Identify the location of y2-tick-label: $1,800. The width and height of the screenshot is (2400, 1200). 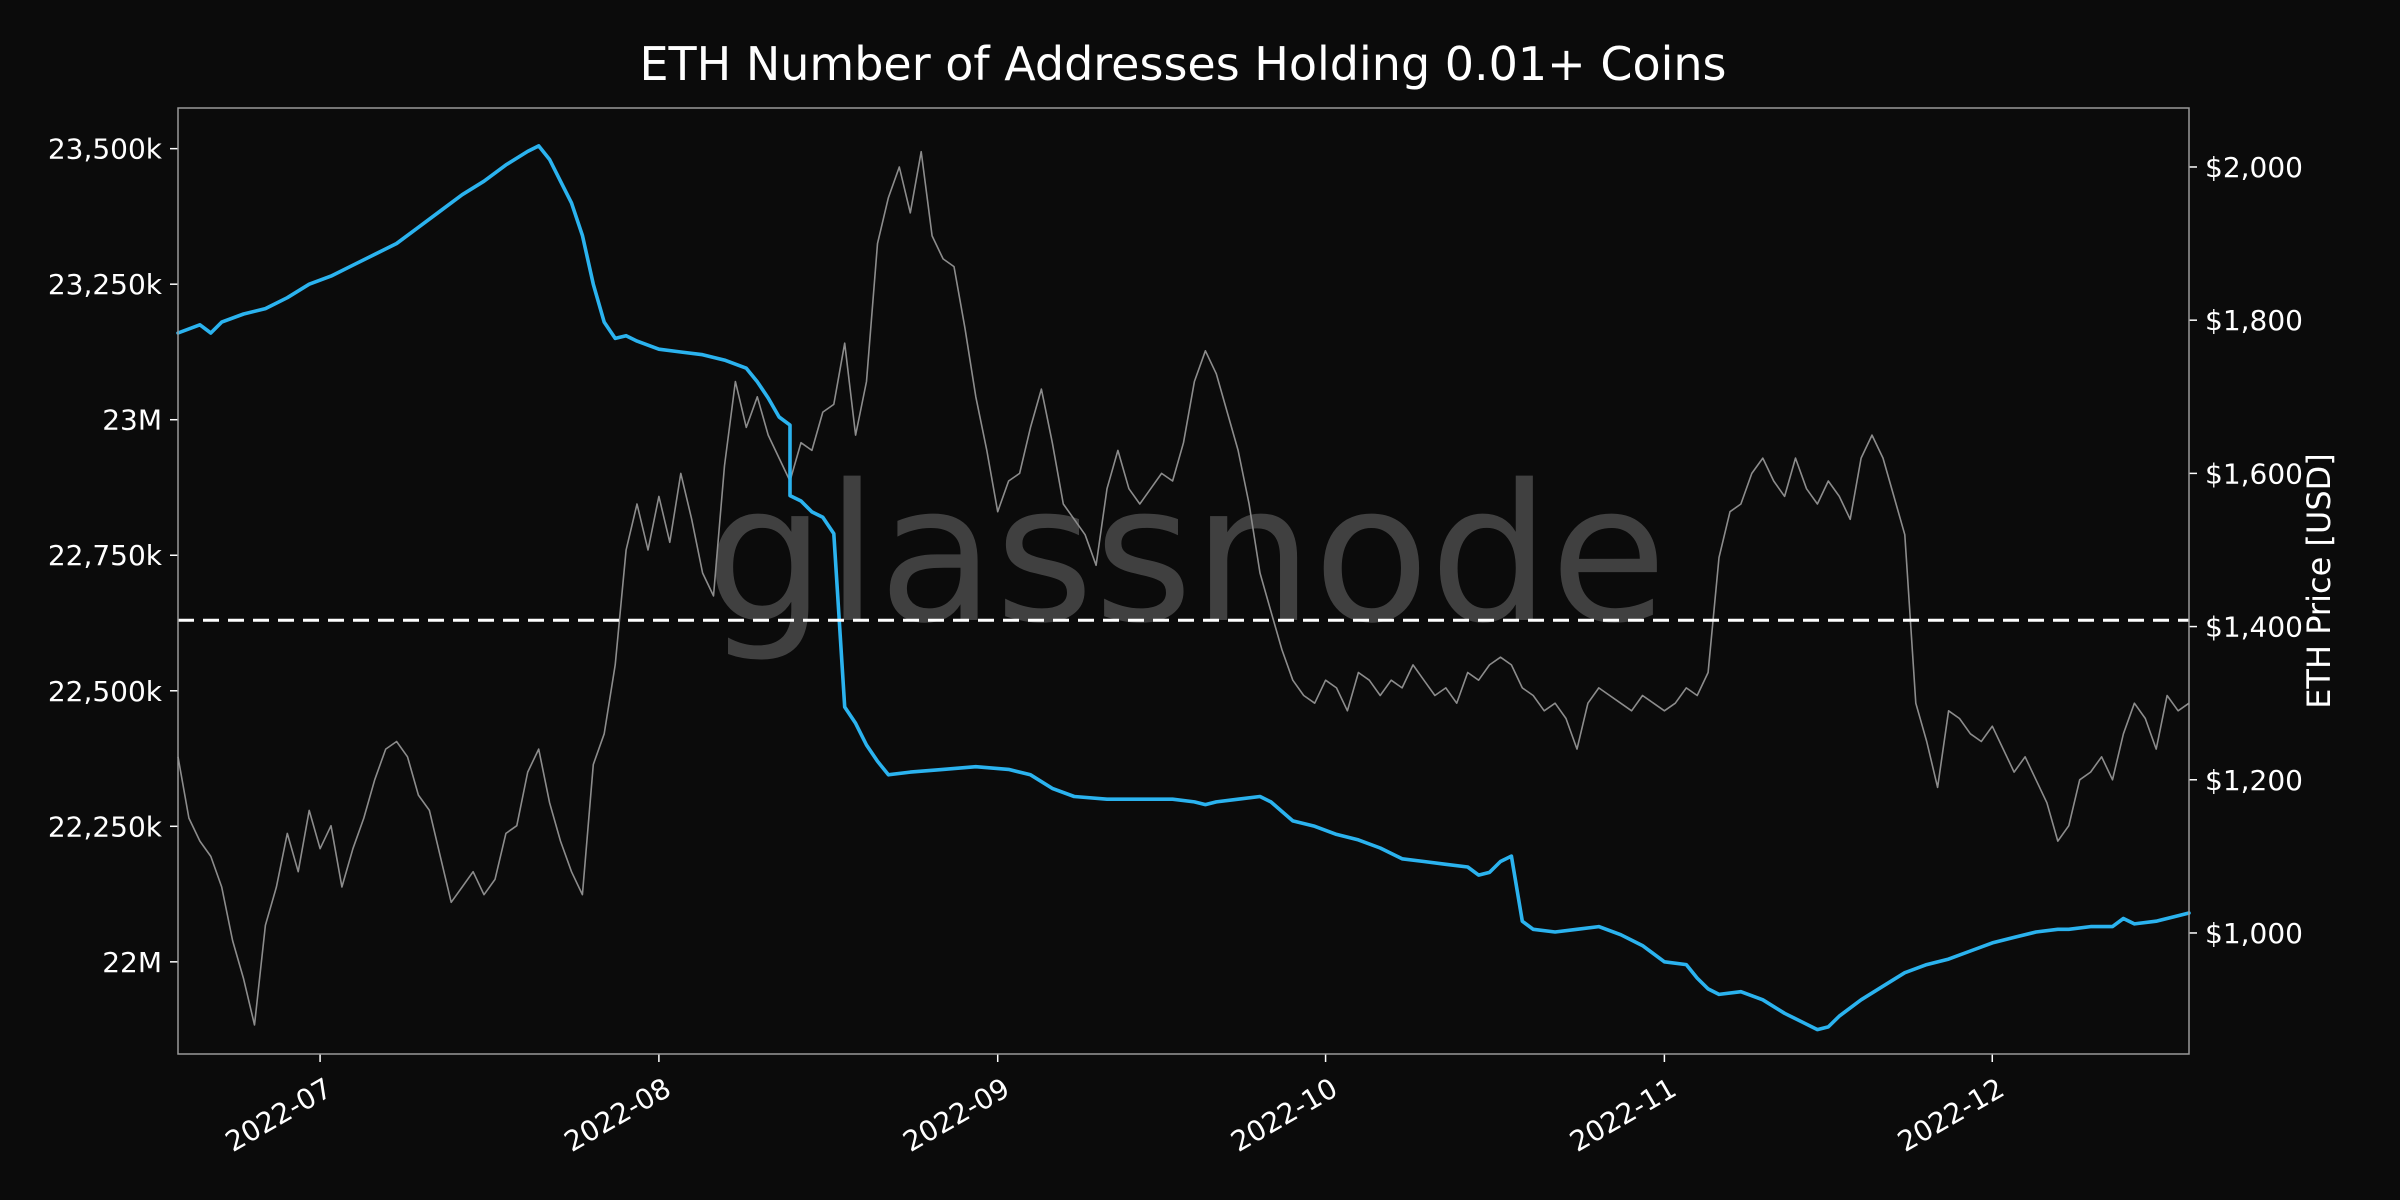
(2254, 320).